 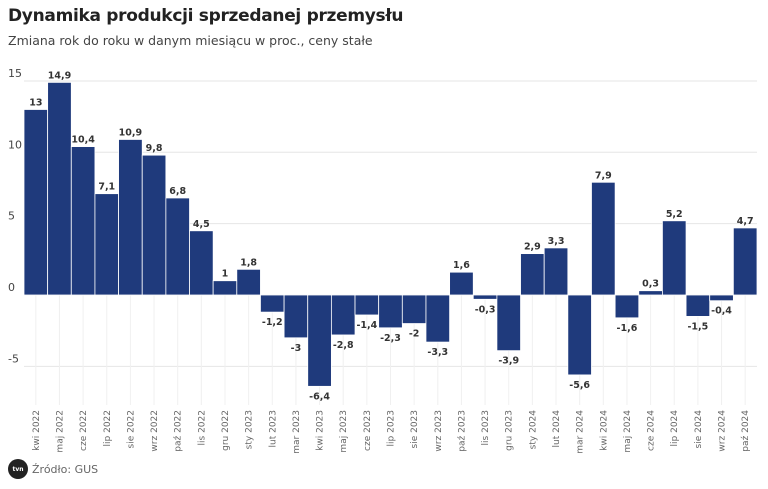 What do you see at coordinates (11, 287) in the screenshot?
I see `y-tick-label: 0` at bounding box center [11, 287].